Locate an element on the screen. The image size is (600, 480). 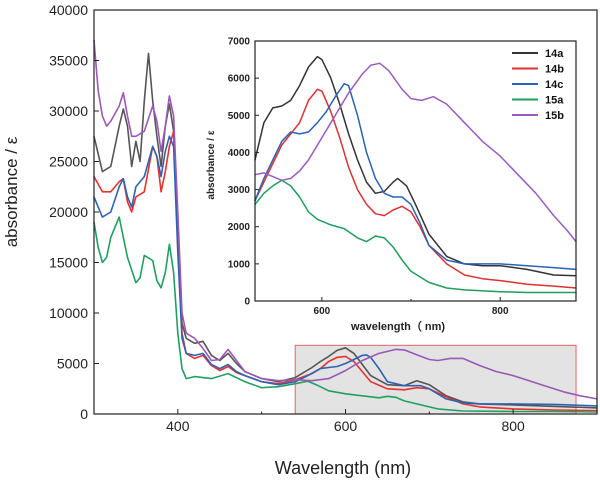
inset-x-axis-label: wavelength（ nm) is located at coordinates (397, 326).